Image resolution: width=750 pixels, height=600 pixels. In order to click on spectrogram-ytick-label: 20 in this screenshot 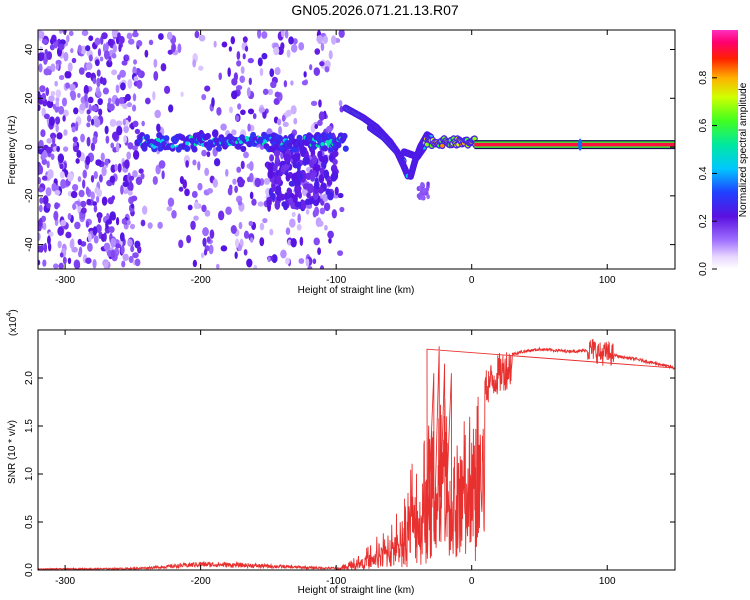, I will do `click(29, 98)`.